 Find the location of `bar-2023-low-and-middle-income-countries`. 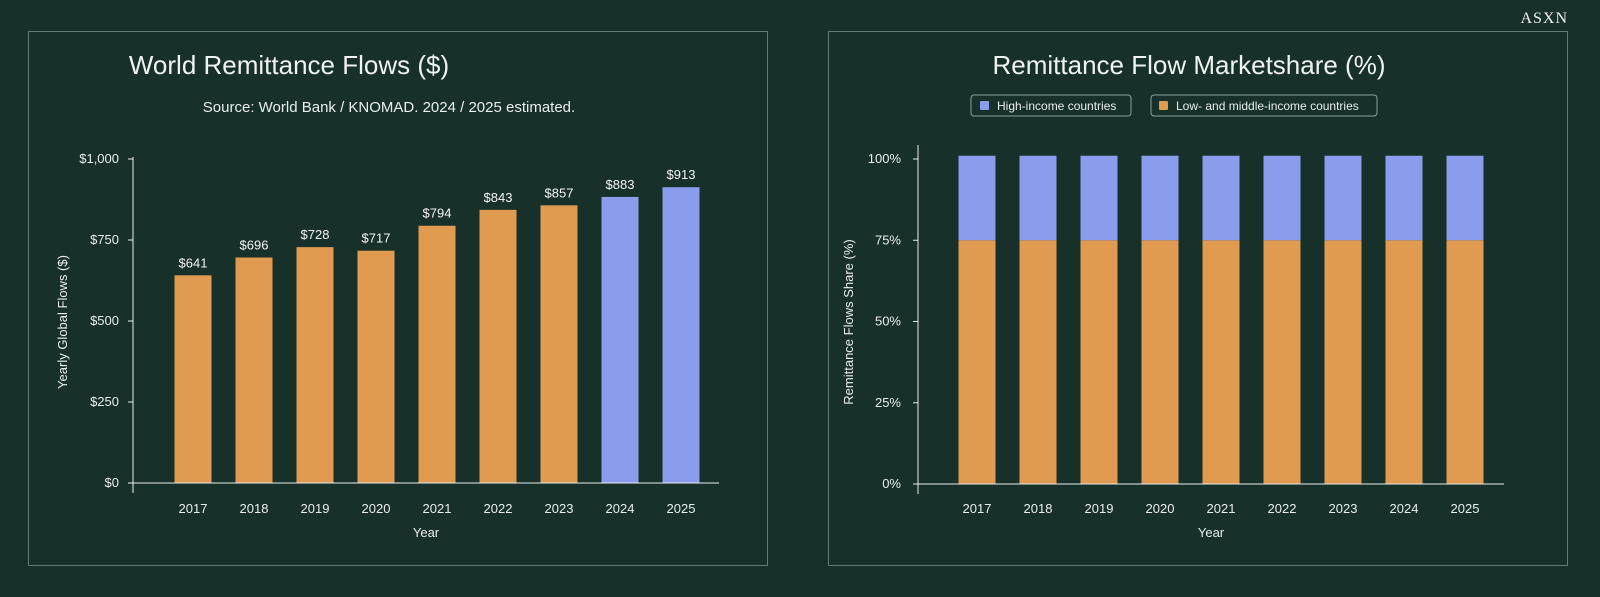

bar-2023-low-and-middle-income-countries is located at coordinates (1343, 362).